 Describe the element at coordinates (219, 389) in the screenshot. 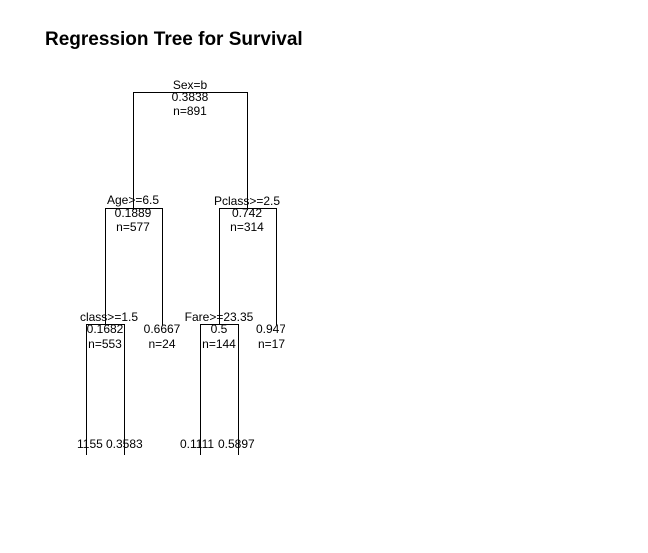

I see `edge-right-left` at that location.